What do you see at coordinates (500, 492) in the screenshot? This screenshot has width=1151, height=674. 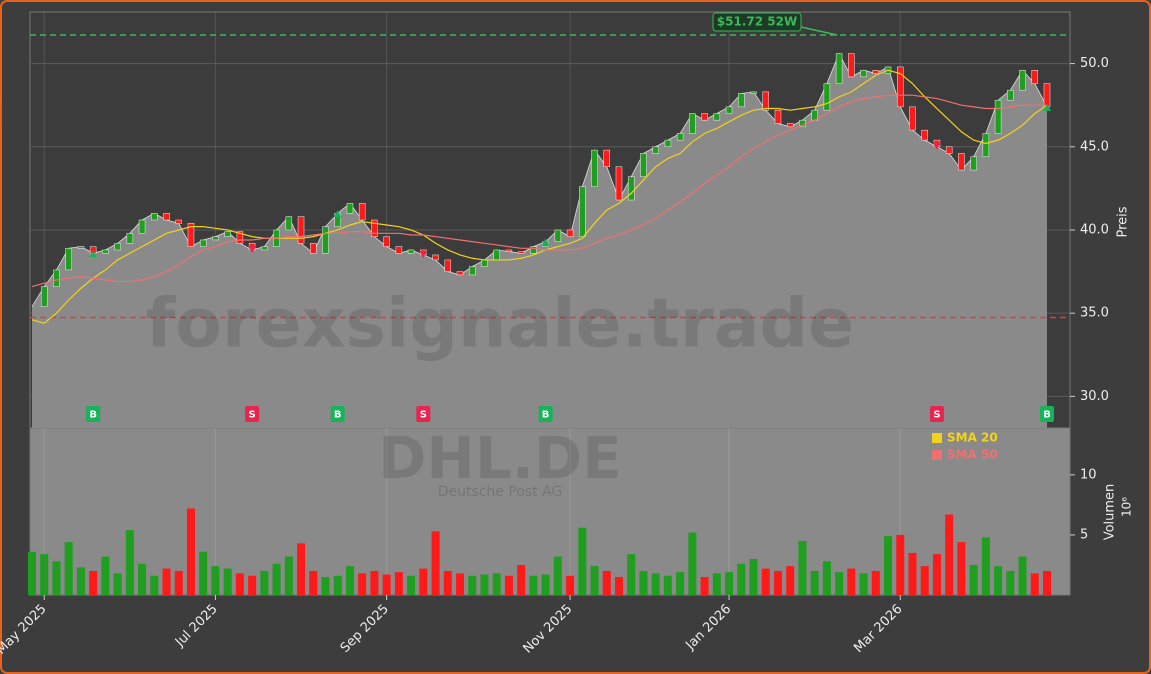 I see `company-watermark: Deutsche Post AG` at bounding box center [500, 492].